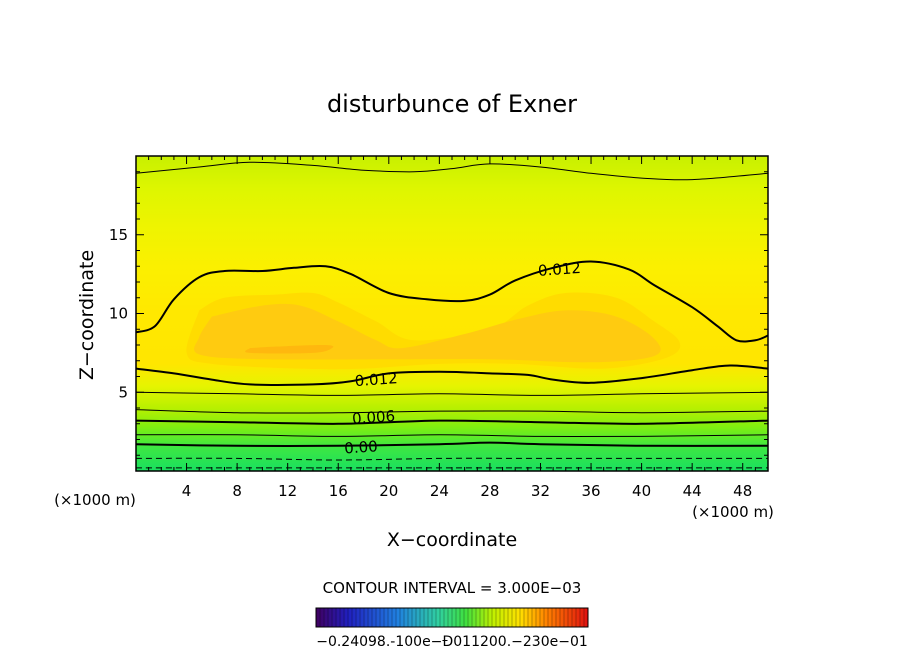 The image size is (904, 654). Describe the element at coordinates (733, 512) in the screenshot. I see `x-axis-unit-right: (×1000 m)` at that location.